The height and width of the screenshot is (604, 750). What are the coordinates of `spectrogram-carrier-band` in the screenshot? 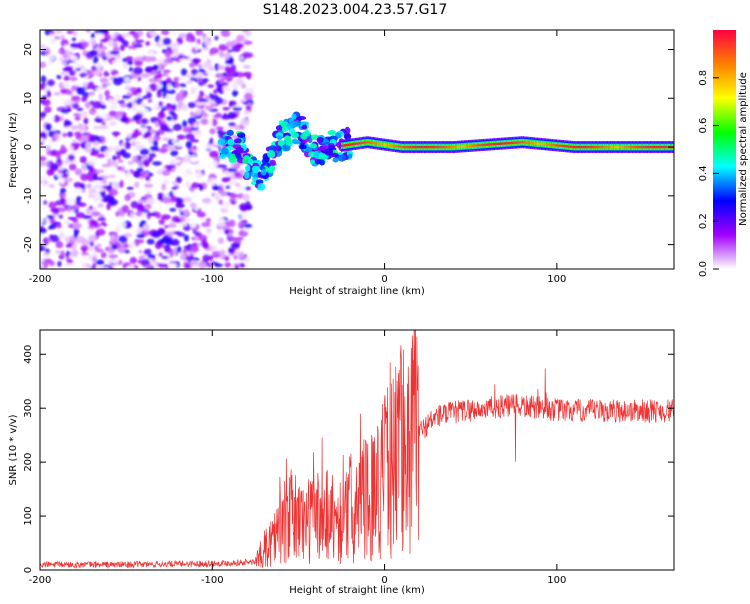 It's located at (507, 145).